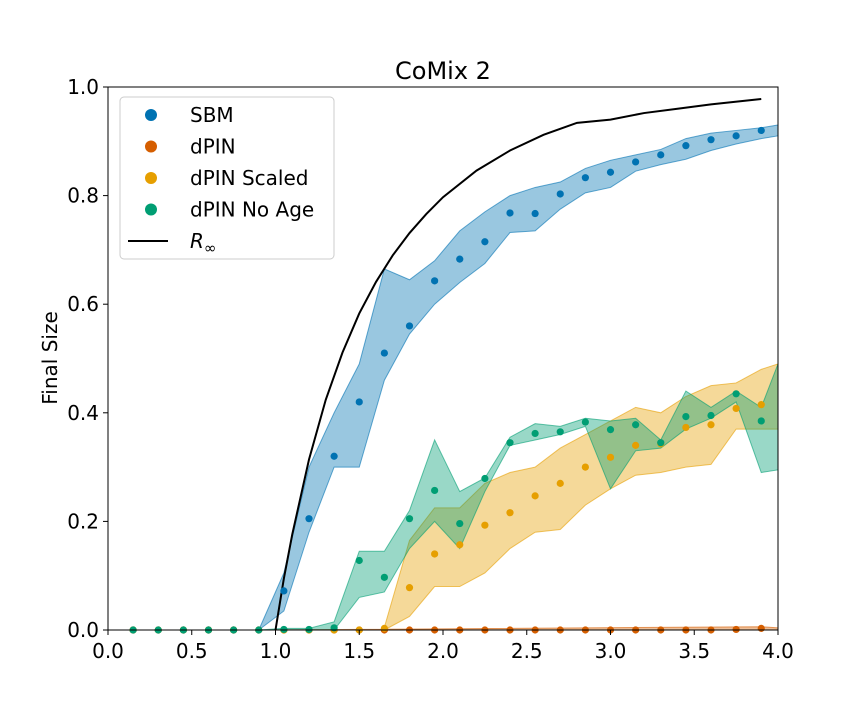  I want to click on x-tick-label: 2.0, so click(443, 651).